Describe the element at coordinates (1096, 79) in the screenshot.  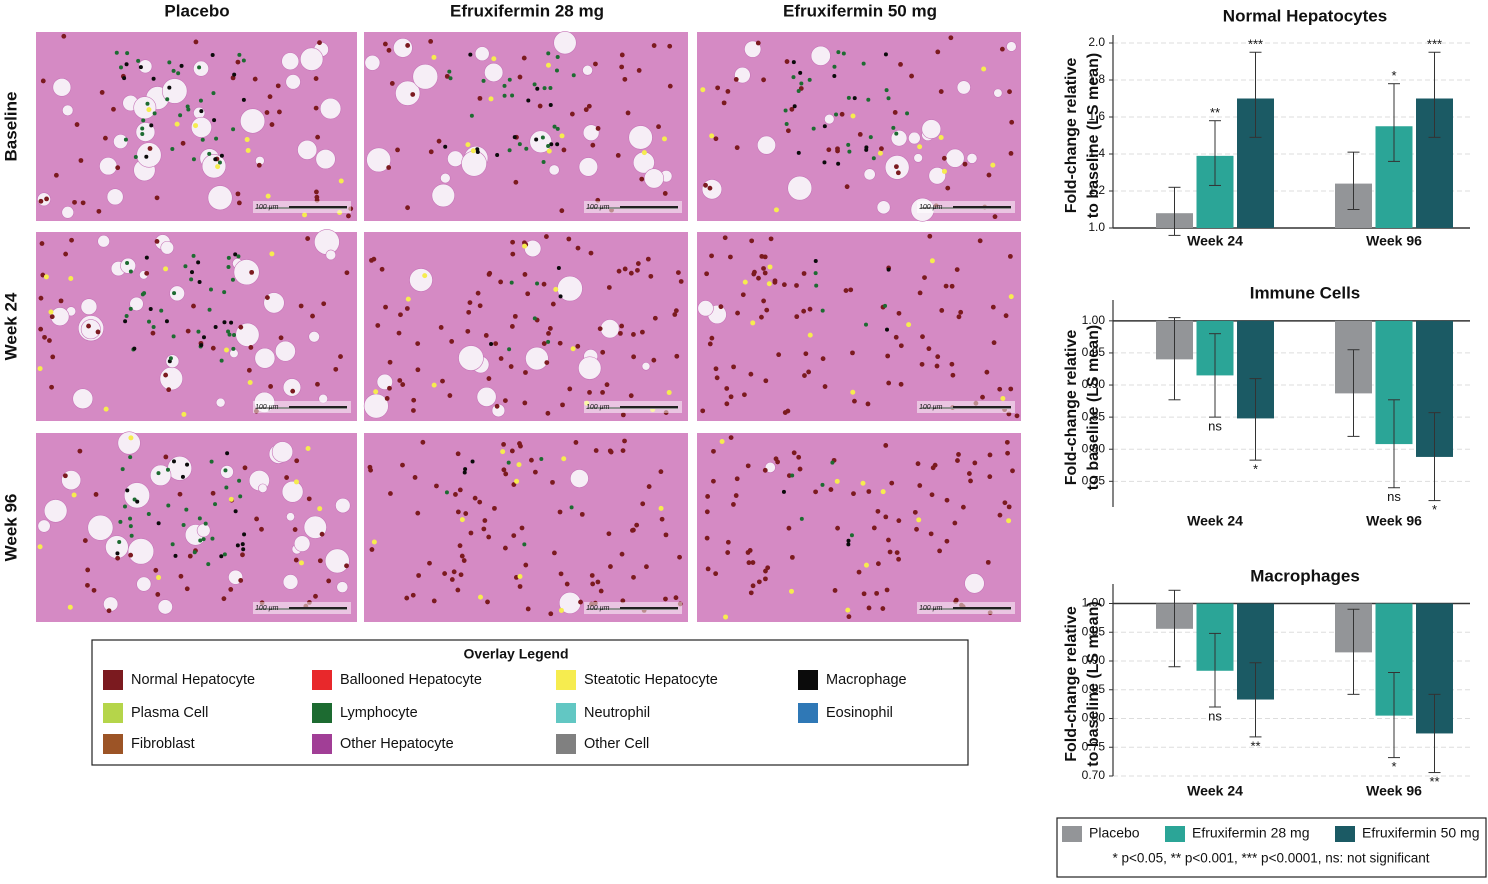
I see `y-tick-label: 1.8` at that location.